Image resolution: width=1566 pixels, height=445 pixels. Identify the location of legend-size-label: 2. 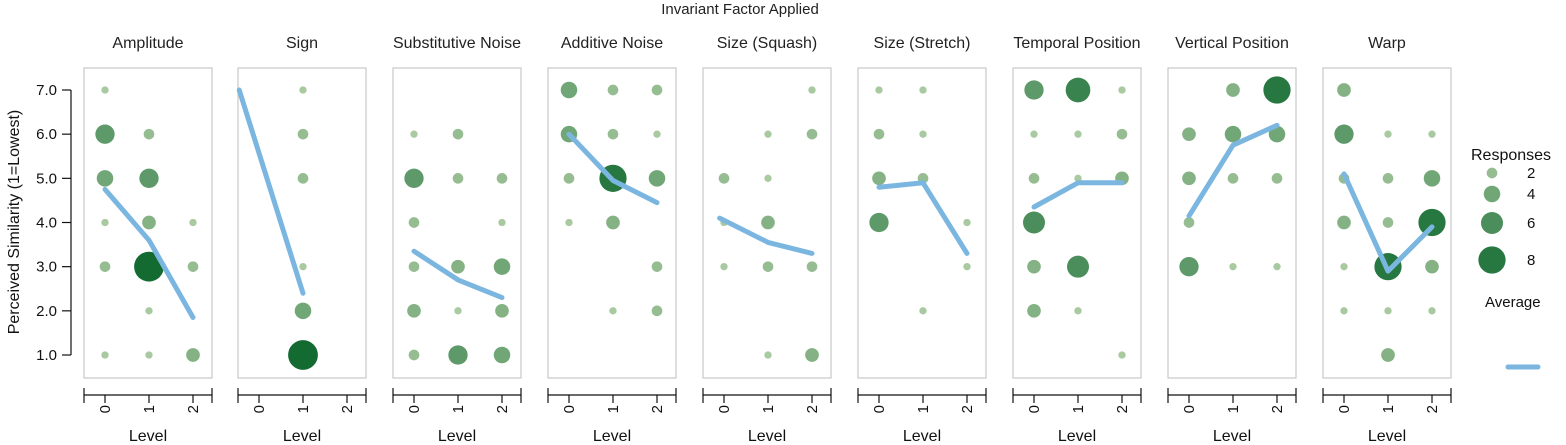
(1531, 173).